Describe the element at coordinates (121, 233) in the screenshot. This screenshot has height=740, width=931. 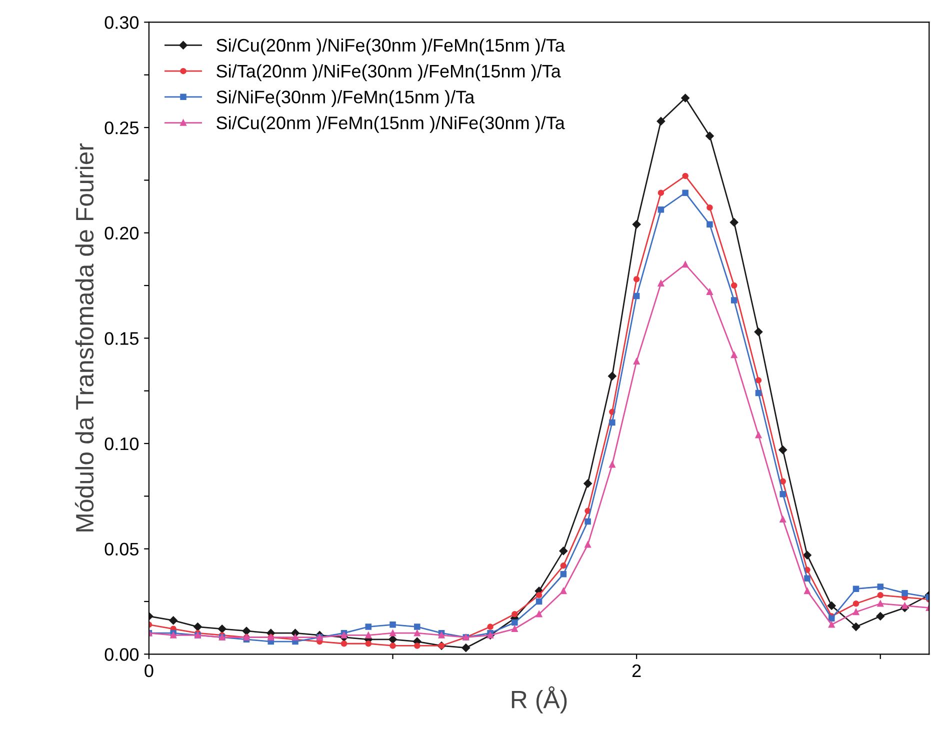
I see `y-tick-label: 0.20` at that location.